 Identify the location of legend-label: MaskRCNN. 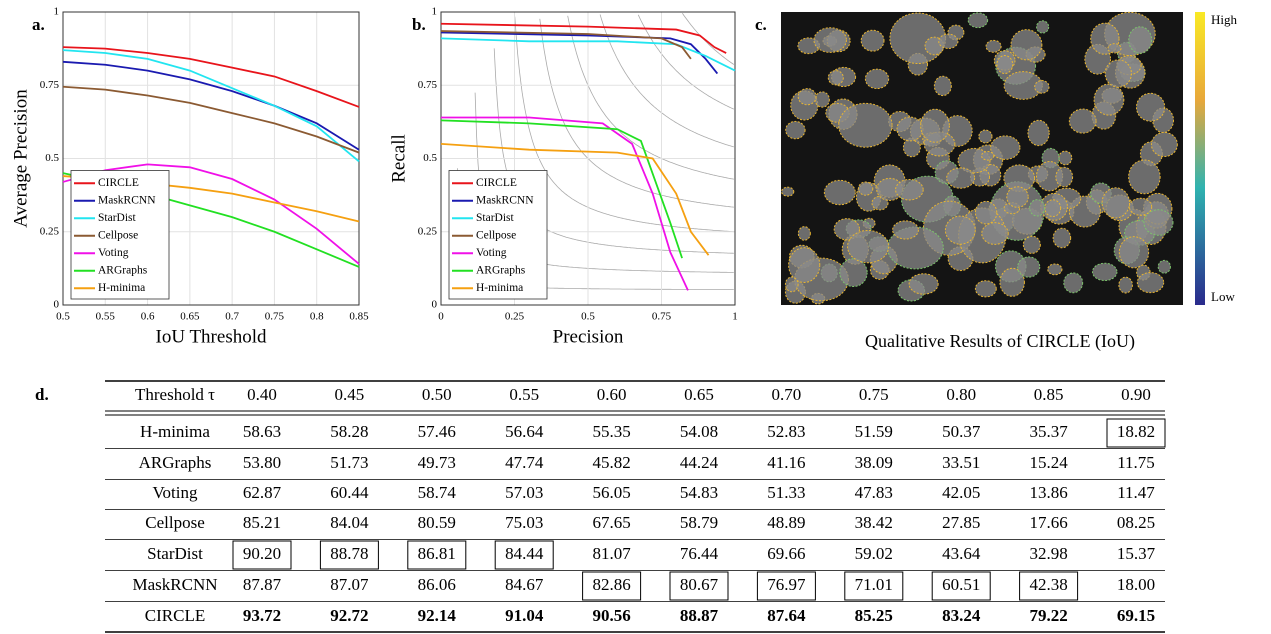
(127, 200).